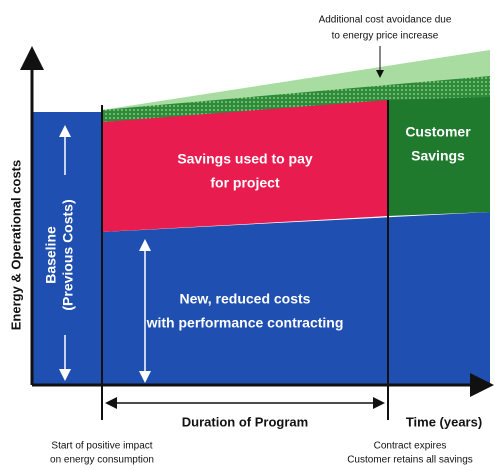 This screenshot has width=495, height=470. Describe the element at coordinates (296, 99) in the screenshot. I see `dotted-band` at that location.